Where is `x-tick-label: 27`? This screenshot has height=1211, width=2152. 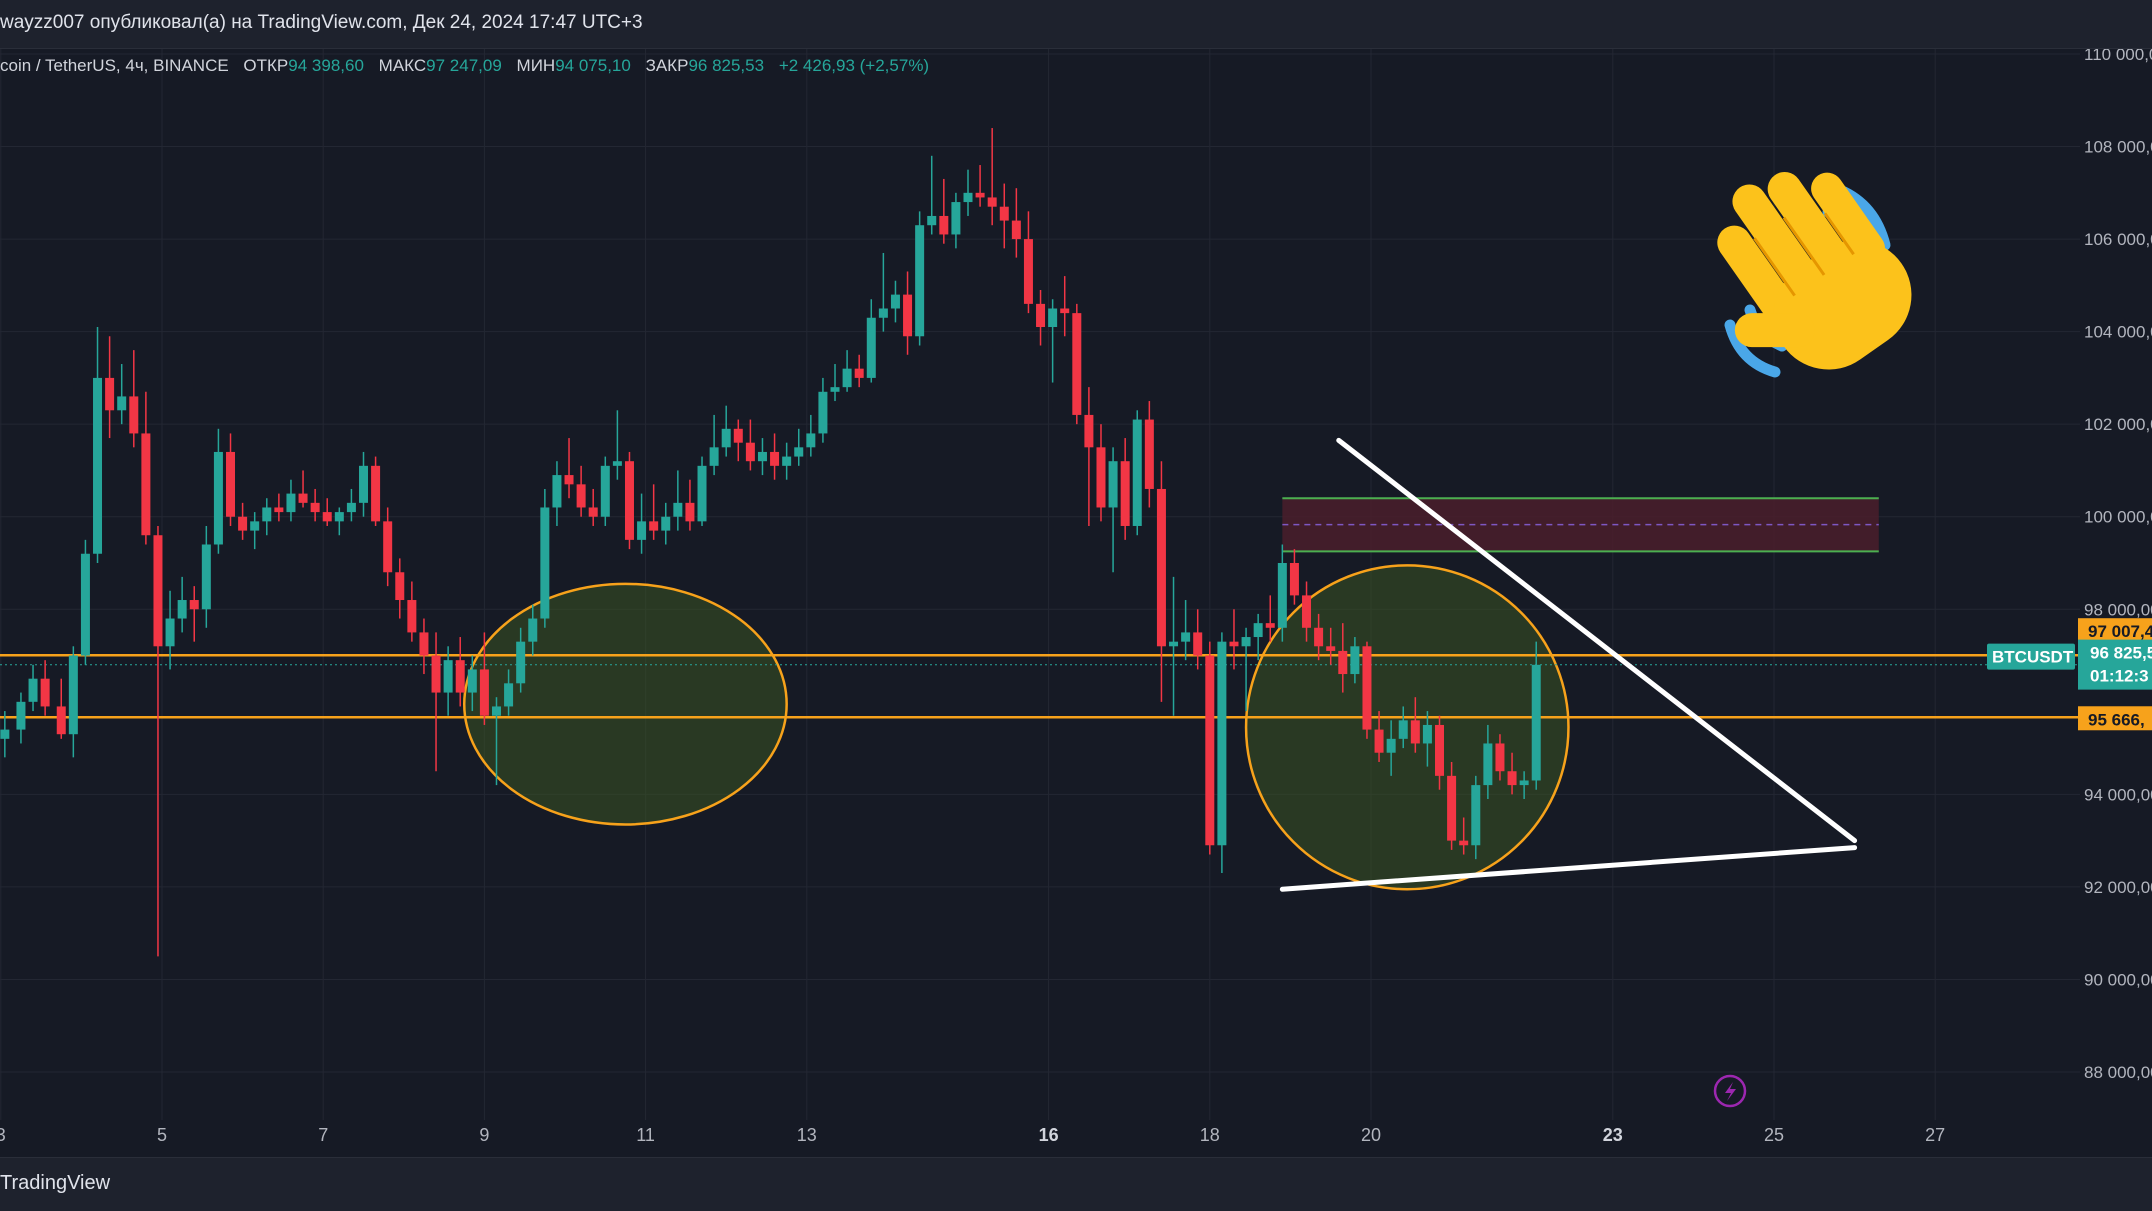 x-tick-label: 27 is located at coordinates (1935, 1135).